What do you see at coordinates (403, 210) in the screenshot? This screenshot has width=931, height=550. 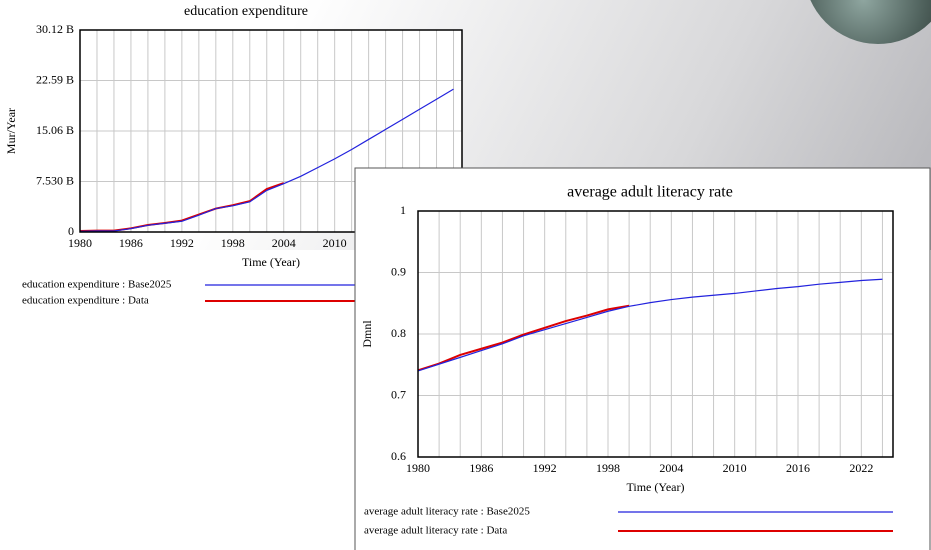 I see `y-tick-label: 1` at bounding box center [403, 210].